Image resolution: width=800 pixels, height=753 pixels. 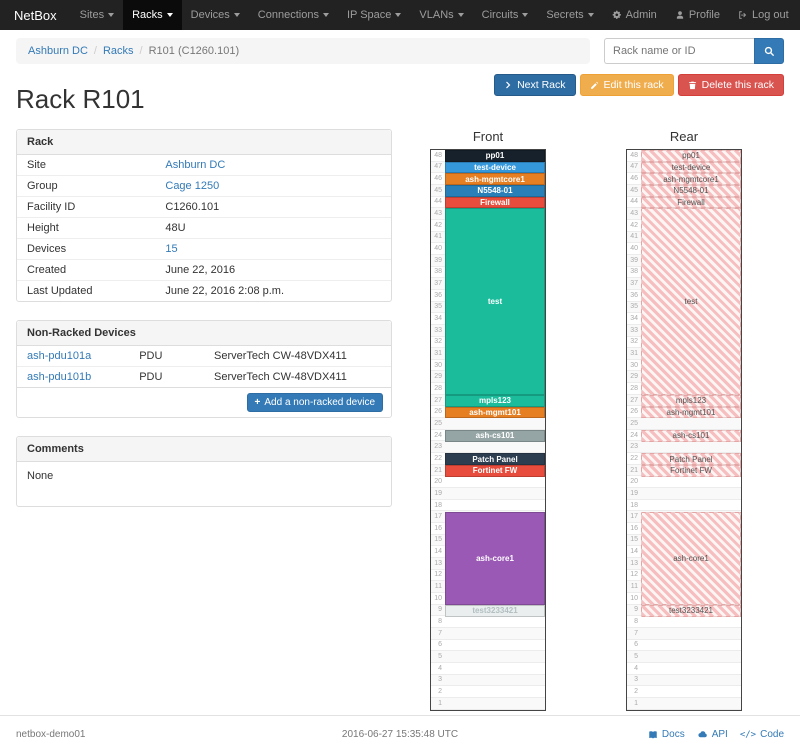 What do you see at coordinates (684, 506) in the screenshot?
I see `rear-unit-18-row: 18` at bounding box center [684, 506].